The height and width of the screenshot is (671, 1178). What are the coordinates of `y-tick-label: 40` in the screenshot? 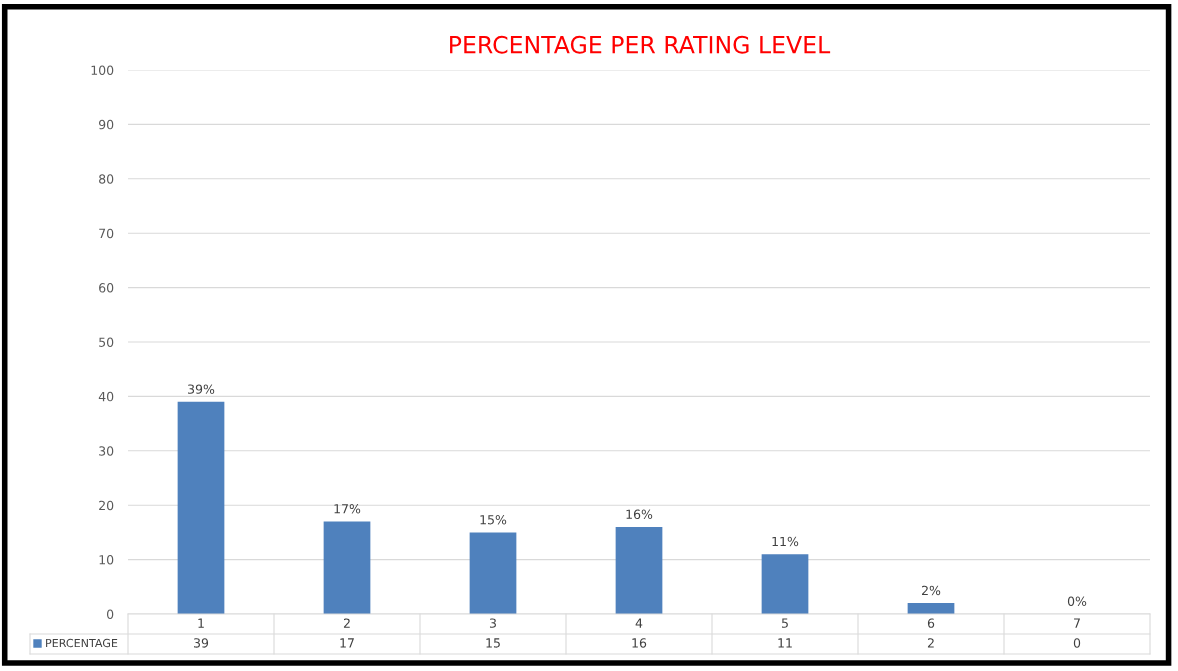 It's located at (106, 396).